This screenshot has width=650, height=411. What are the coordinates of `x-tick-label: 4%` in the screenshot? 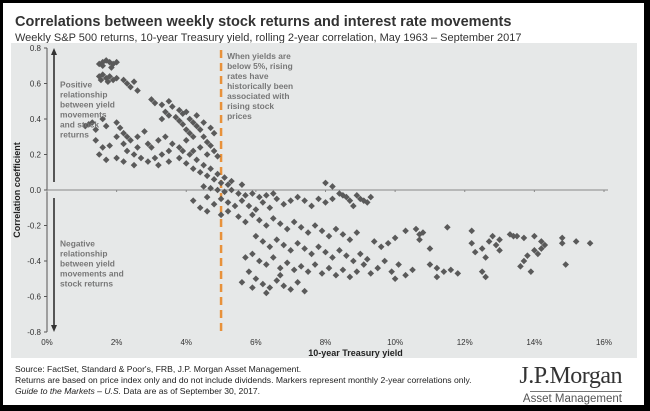 It's located at (186, 342).